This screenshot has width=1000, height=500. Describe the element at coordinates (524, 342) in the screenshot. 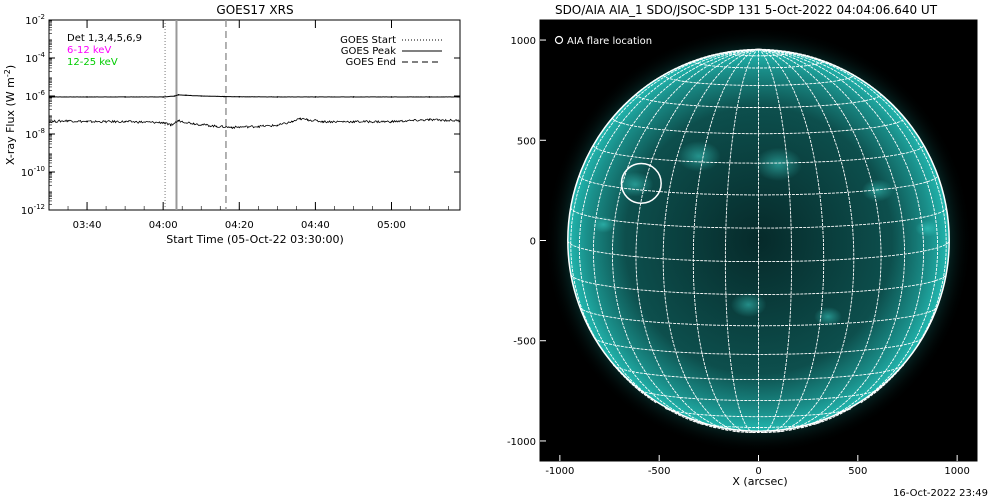

I see `aia-y-tick-label: -500` at that location.